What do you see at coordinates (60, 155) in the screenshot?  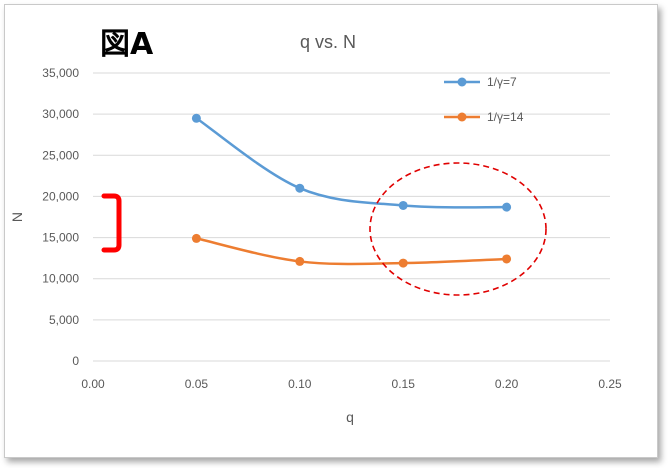 I see `y-tick-label: 25,000` at bounding box center [60, 155].